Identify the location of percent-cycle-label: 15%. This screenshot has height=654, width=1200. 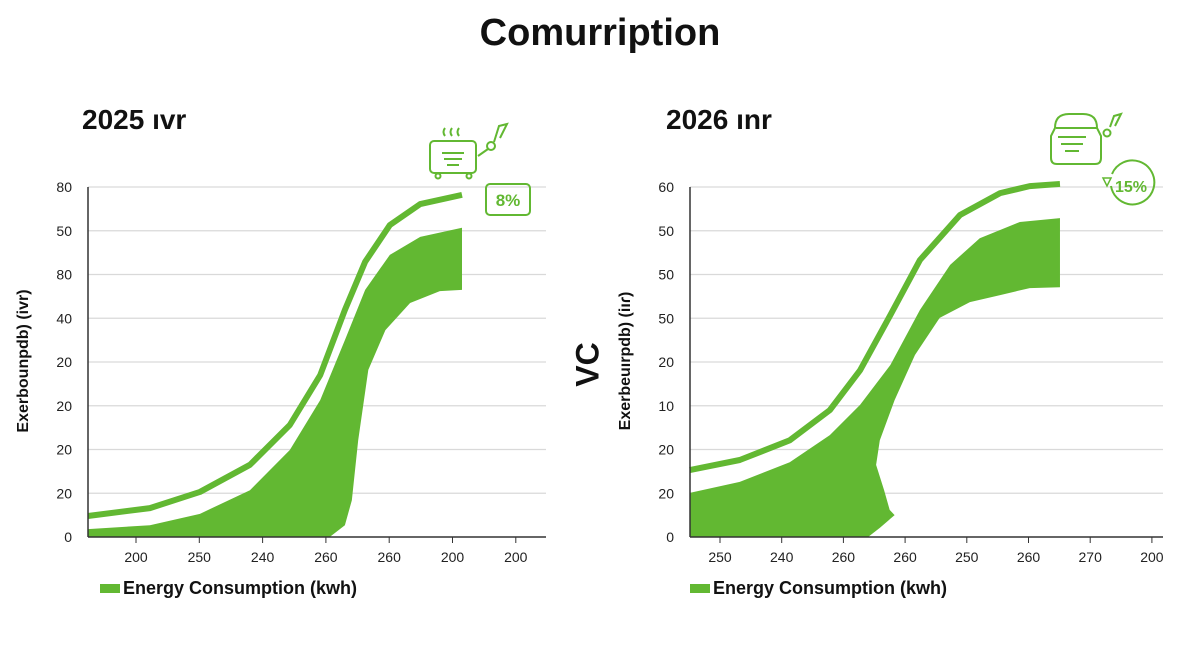
(1131, 187).